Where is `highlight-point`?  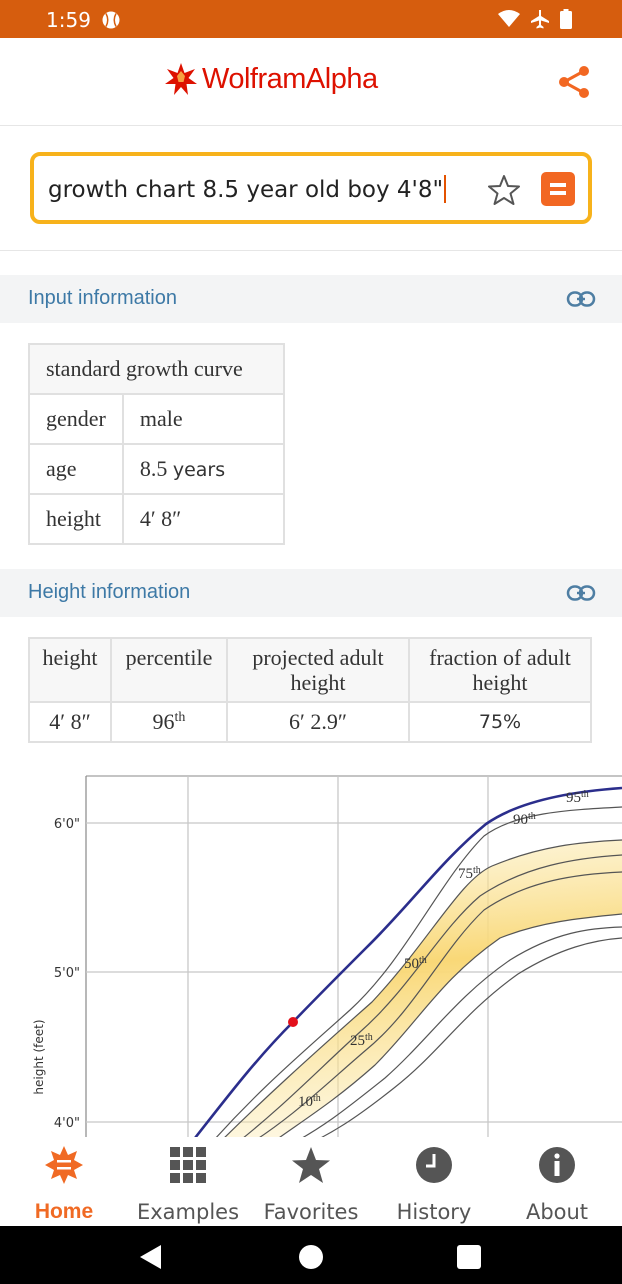 highlight-point is located at coordinates (293, 1022).